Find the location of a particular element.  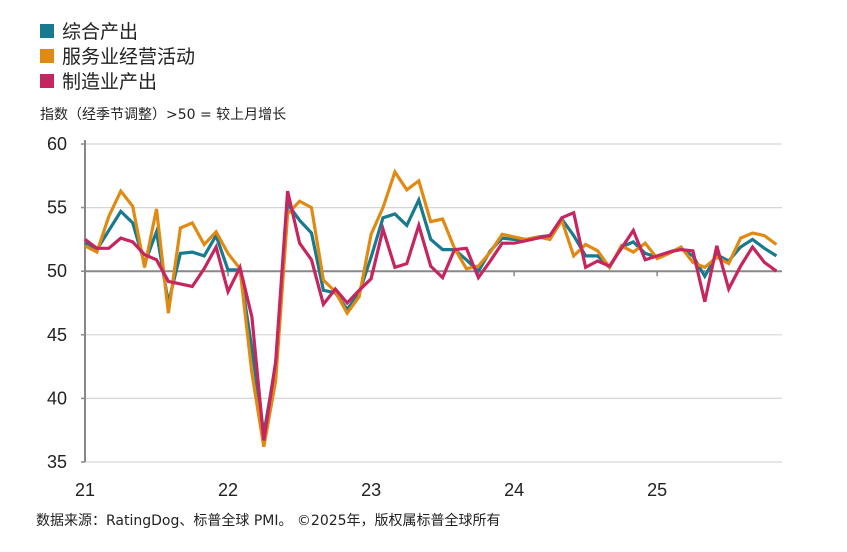

x-tick-label: 21 is located at coordinates (85, 490).